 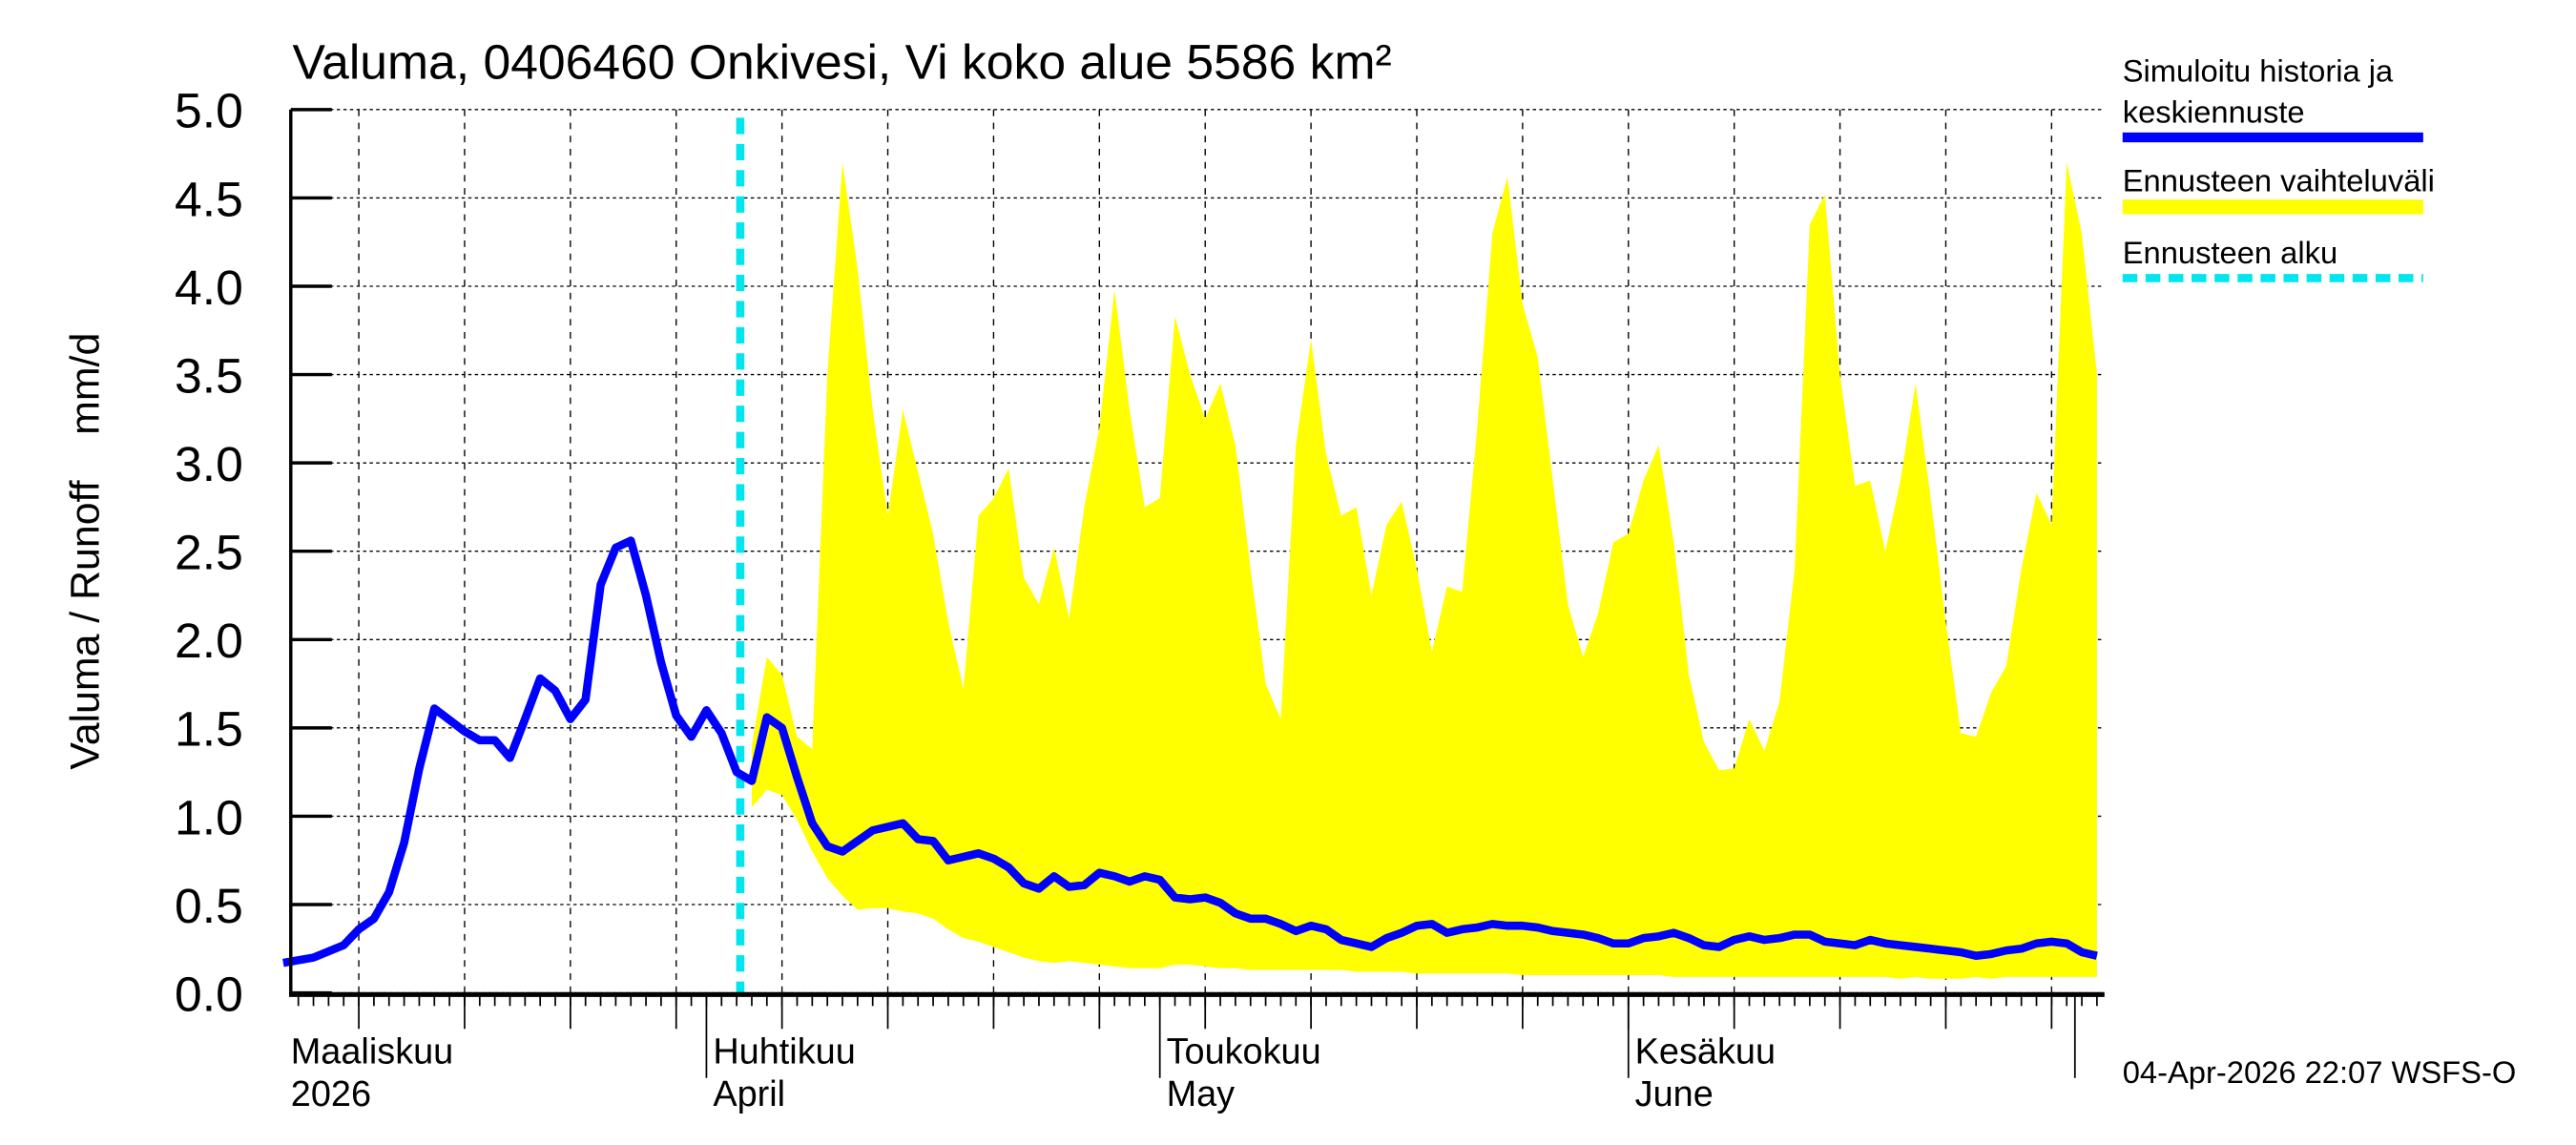 What do you see at coordinates (209, 376) in the screenshot?
I see `y-tick-label: 3.5` at bounding box center [209, 376].